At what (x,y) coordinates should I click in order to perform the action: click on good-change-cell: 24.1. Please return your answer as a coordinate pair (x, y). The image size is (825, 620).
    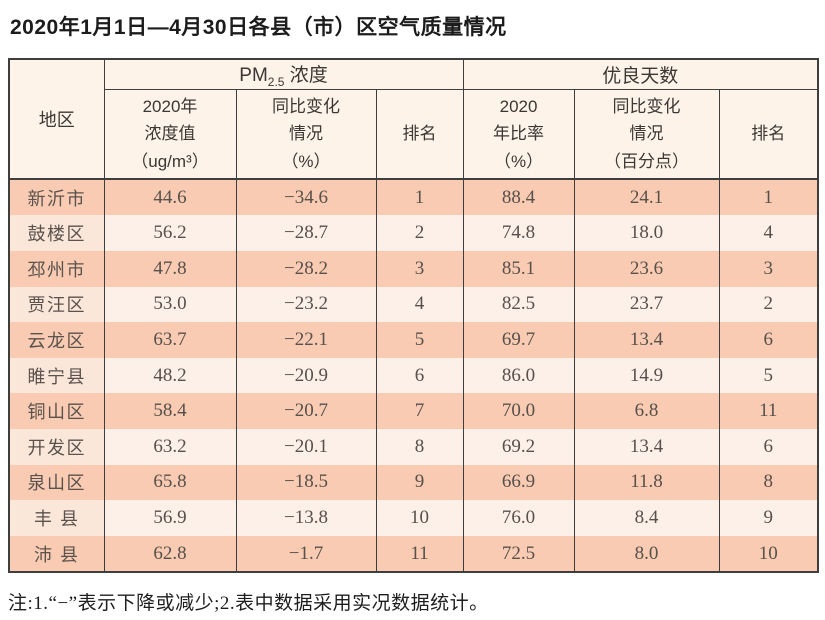
    Looking at the image, I should click on (646, 197).